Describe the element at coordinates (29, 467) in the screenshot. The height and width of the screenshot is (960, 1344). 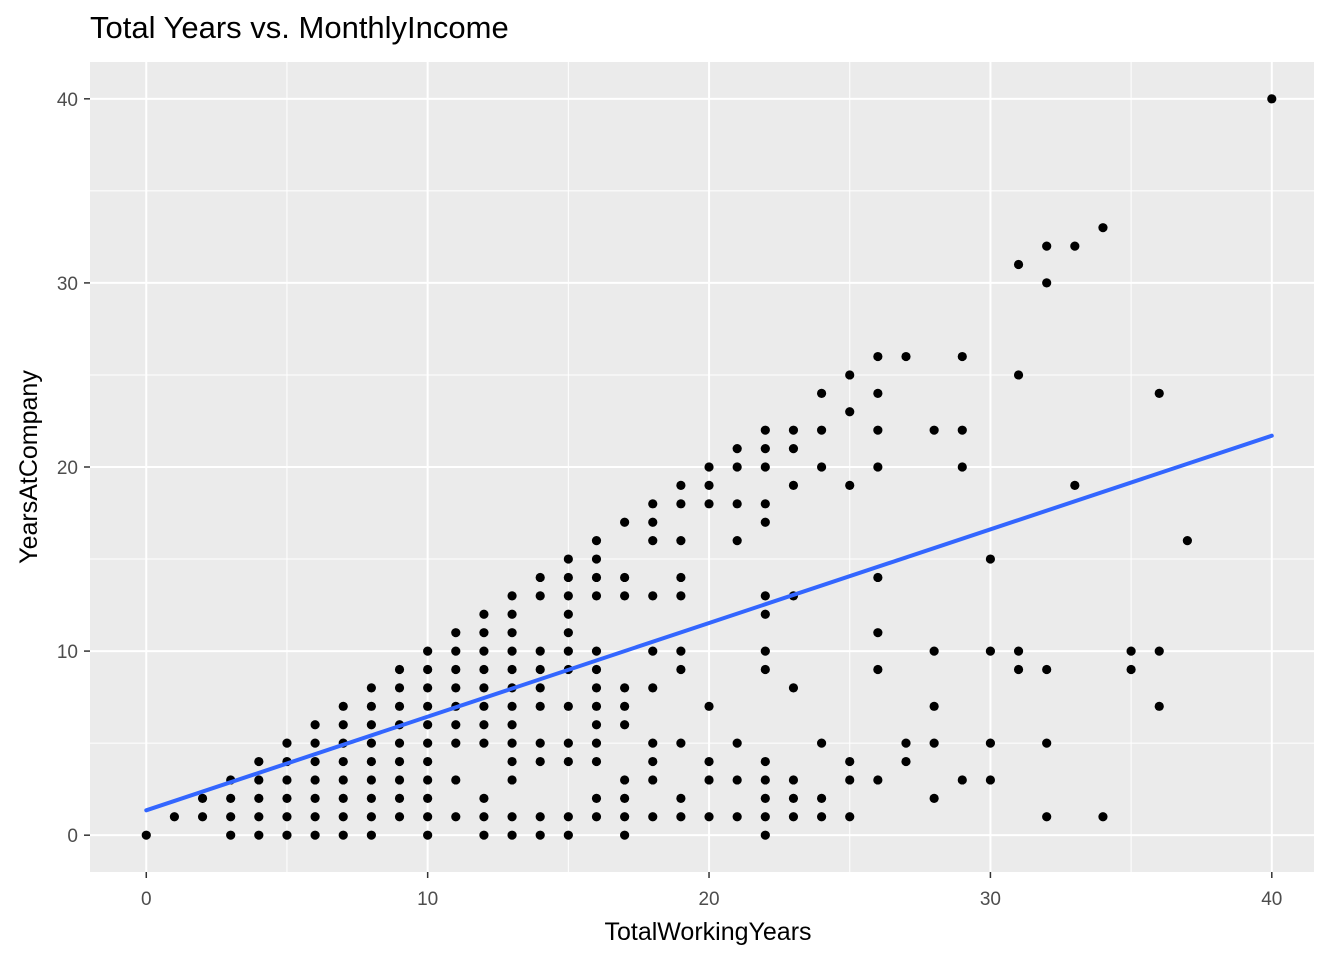
I see `y-axis-title: YearsAtCompany` at that location.